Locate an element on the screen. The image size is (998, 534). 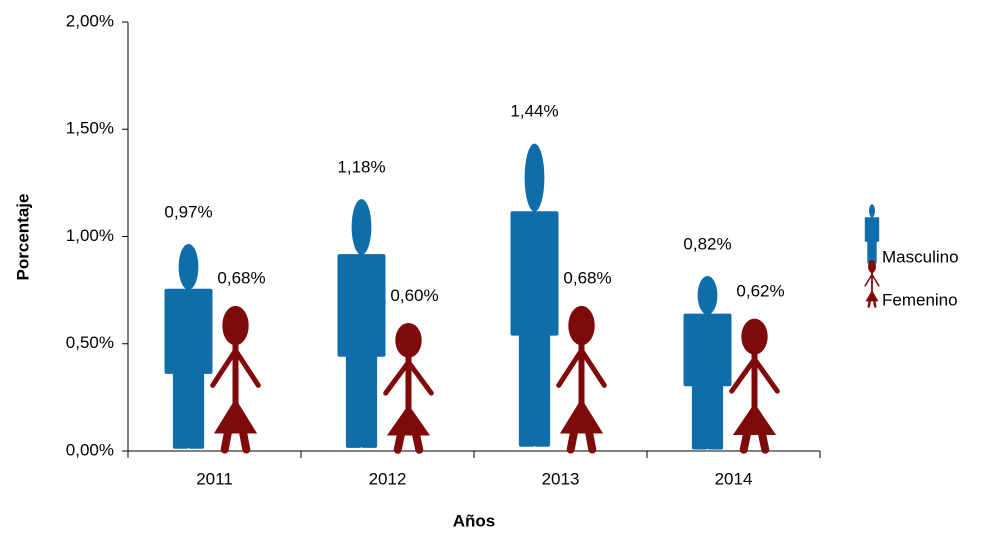
legend-label: Masculino is located at coordinates (920, 256).